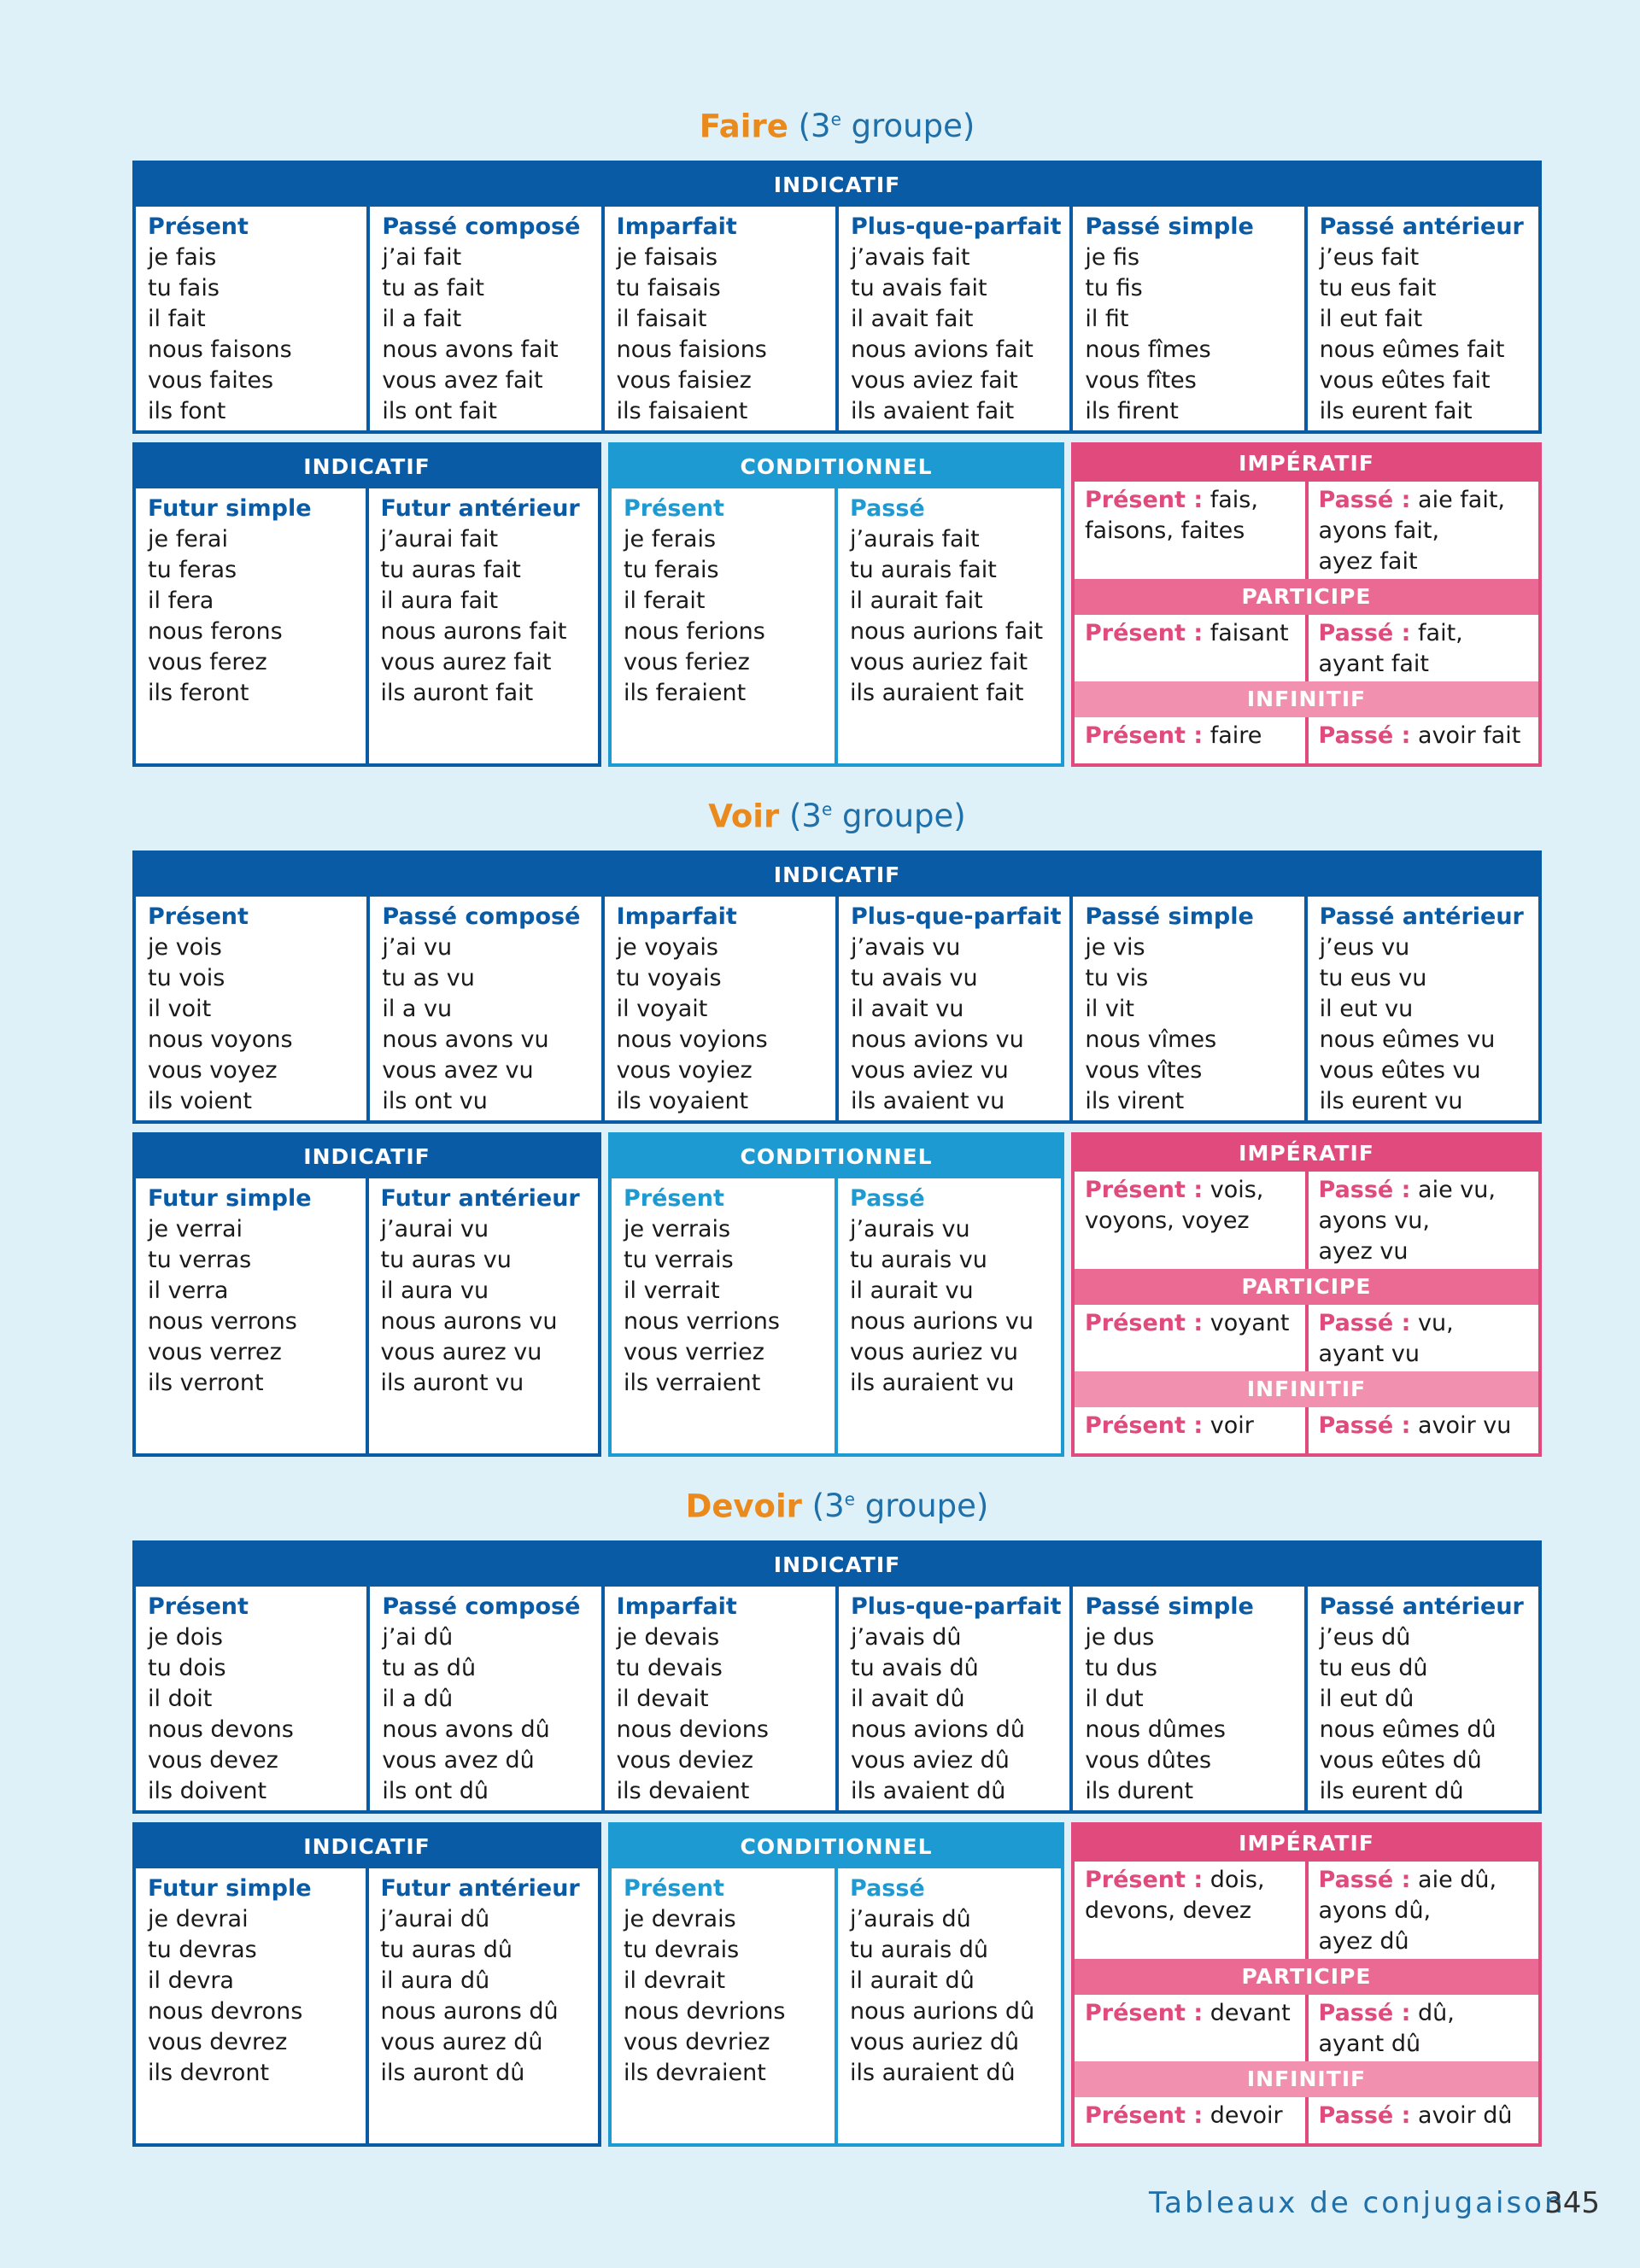 The width and height of the screenshot is (1640, 2268). Describe the element at coordinates (469, 1321) in the screenshot. I see `conjugated-form: nous aurons vu` at that location.